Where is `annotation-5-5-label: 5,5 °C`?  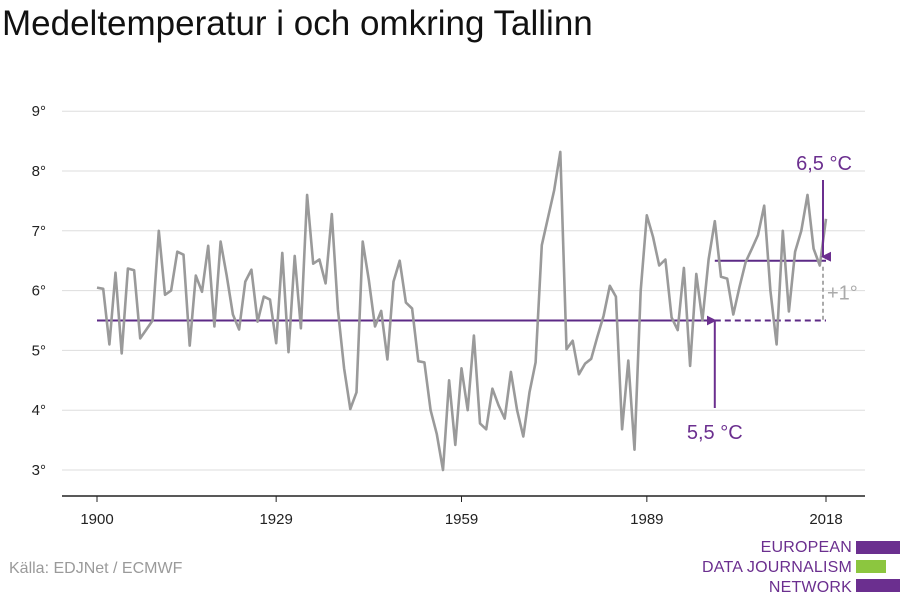
annotation-5-5-label: 5,5 °C is located at coordinates (715, 433).